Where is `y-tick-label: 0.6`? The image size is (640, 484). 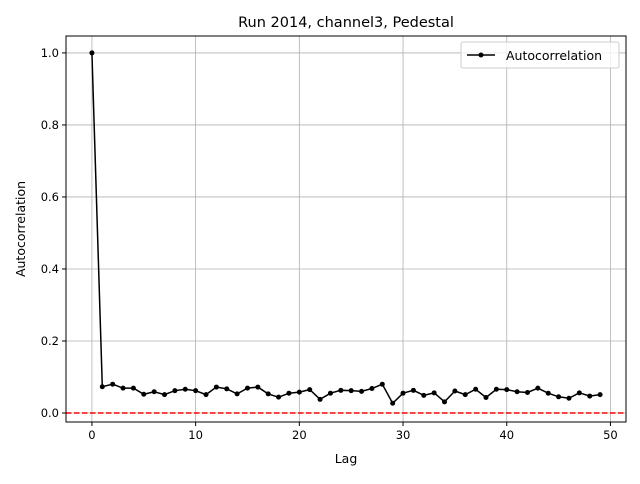
y-tick-label: 0.6 is located at coordinates (50, 197).